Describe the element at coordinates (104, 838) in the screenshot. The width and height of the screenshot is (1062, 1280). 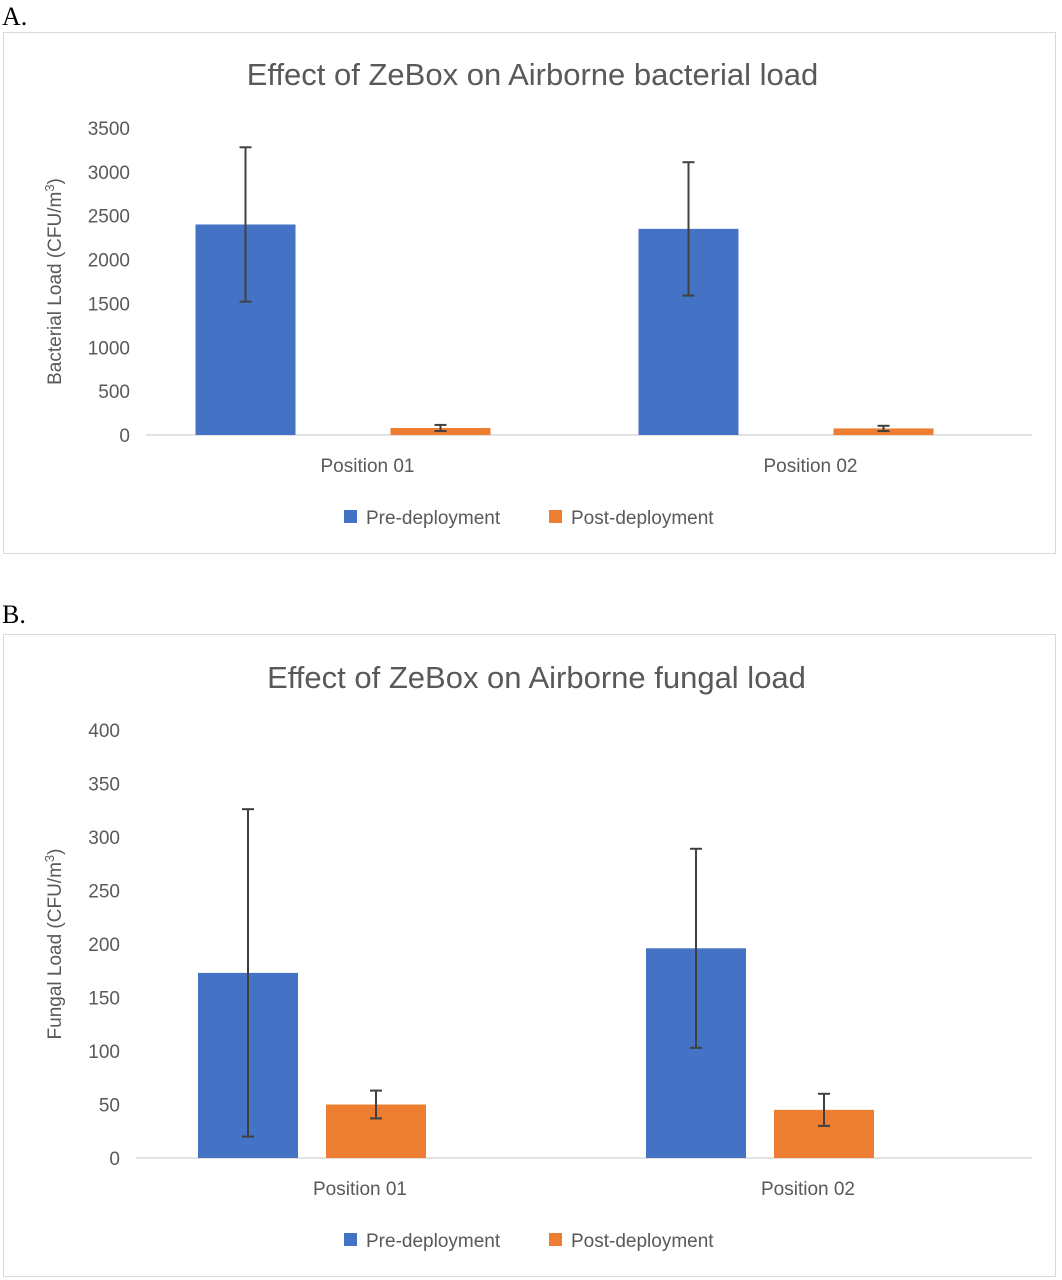
I see `fungal-y-tick-label: 300` at that location.